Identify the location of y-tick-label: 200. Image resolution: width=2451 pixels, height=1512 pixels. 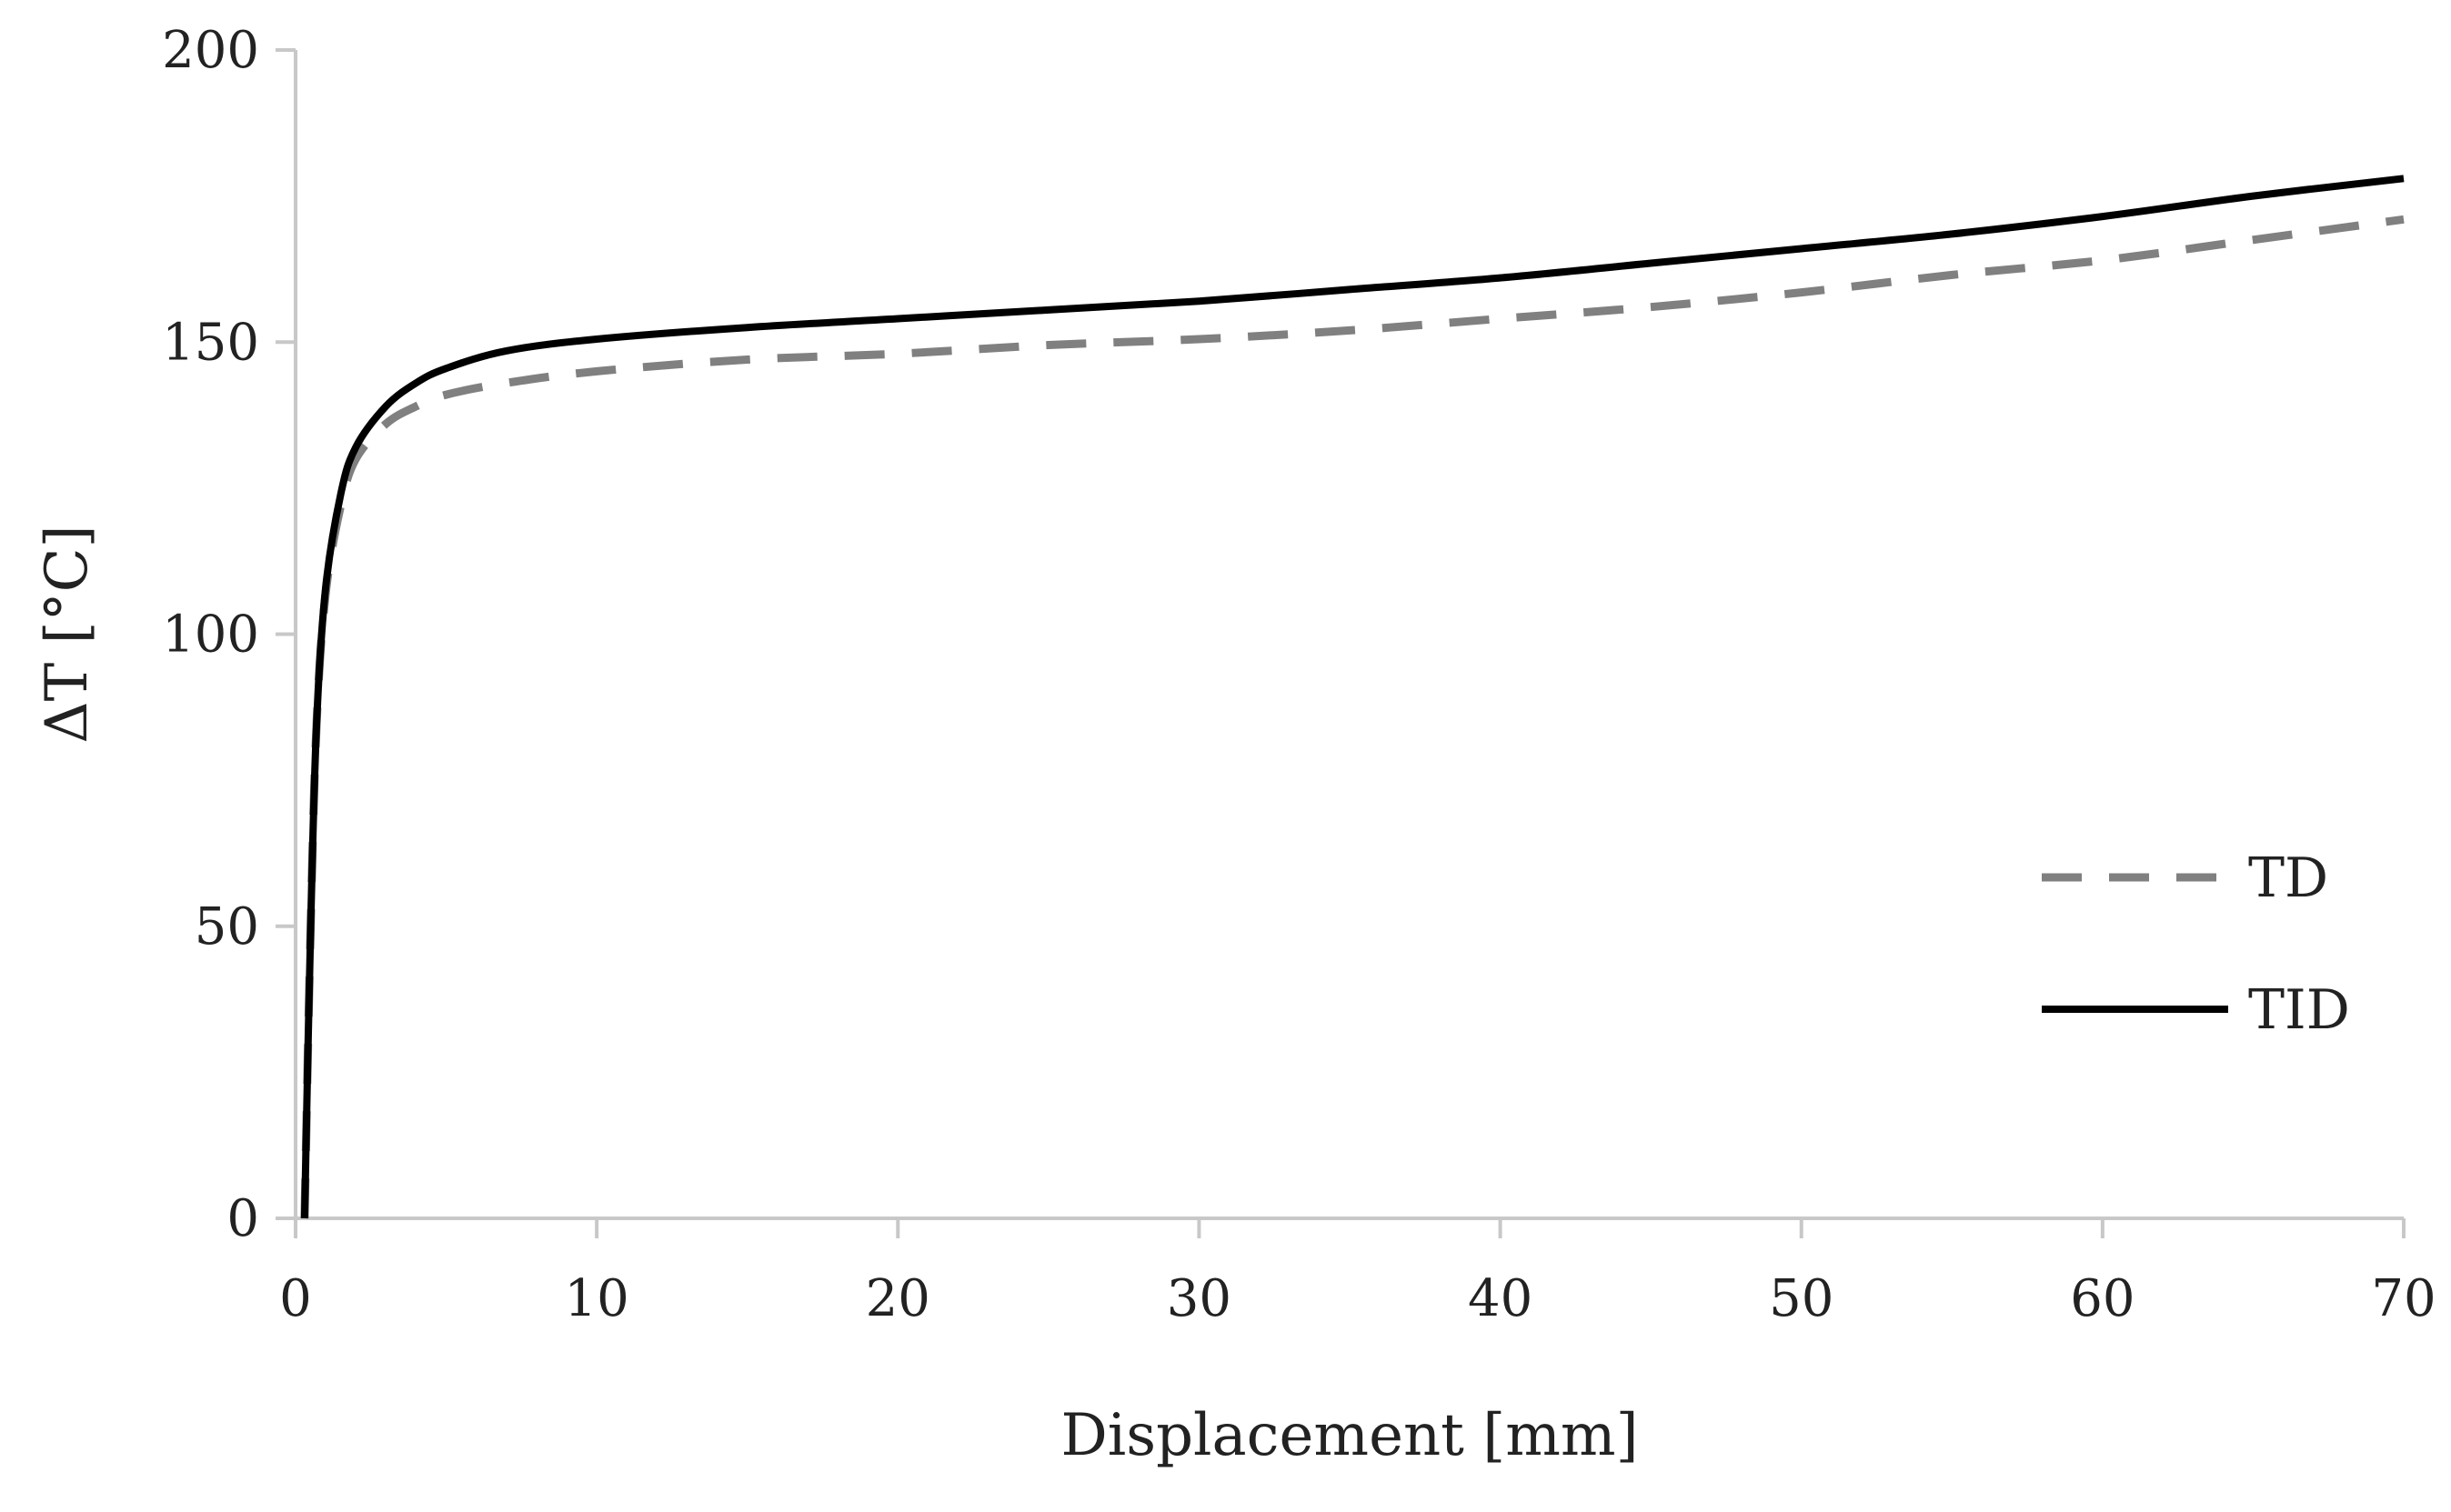
(210, 50).